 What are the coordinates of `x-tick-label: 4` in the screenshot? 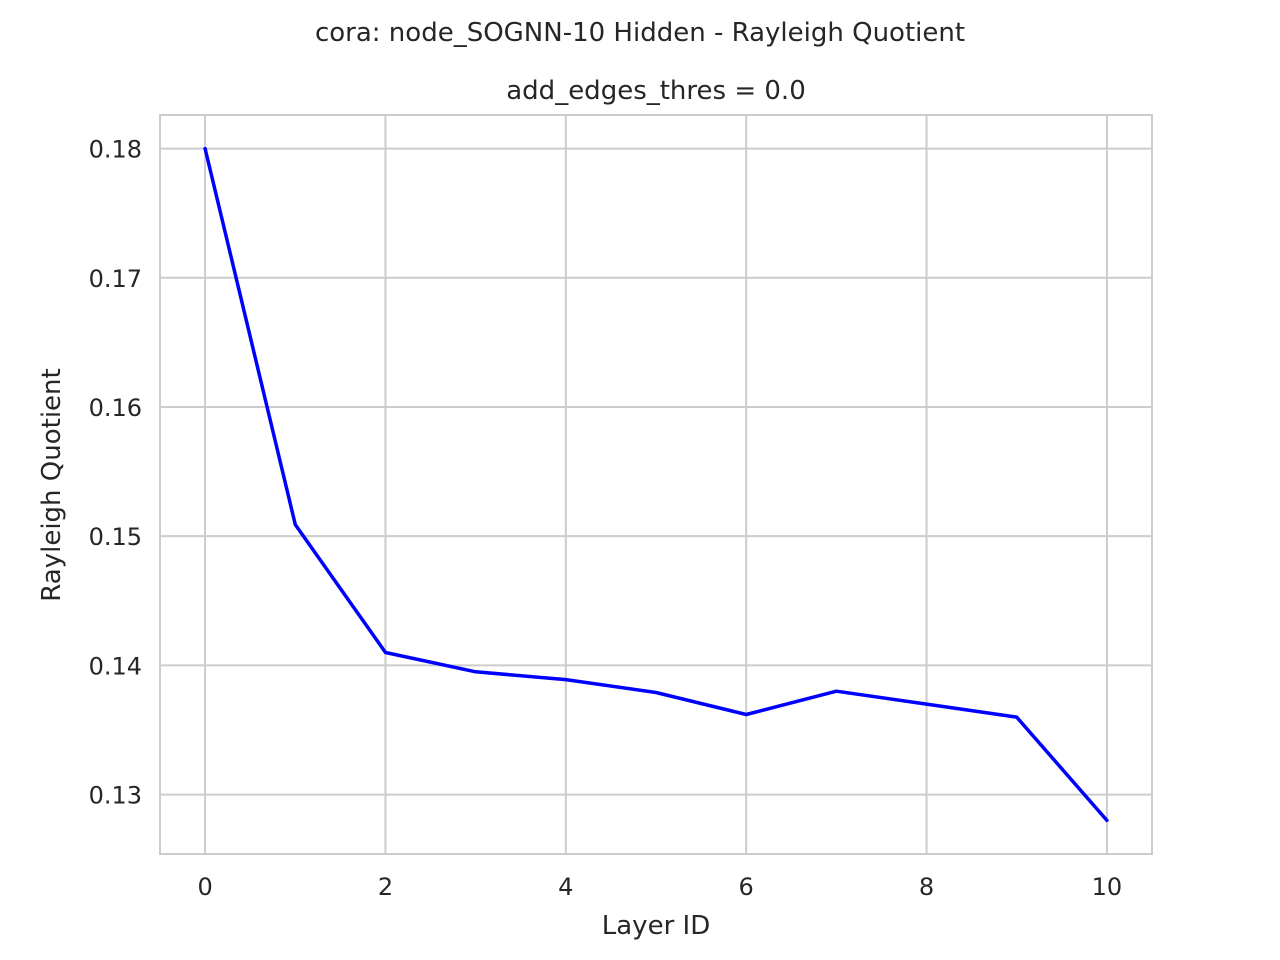 It's located at (565, 887).